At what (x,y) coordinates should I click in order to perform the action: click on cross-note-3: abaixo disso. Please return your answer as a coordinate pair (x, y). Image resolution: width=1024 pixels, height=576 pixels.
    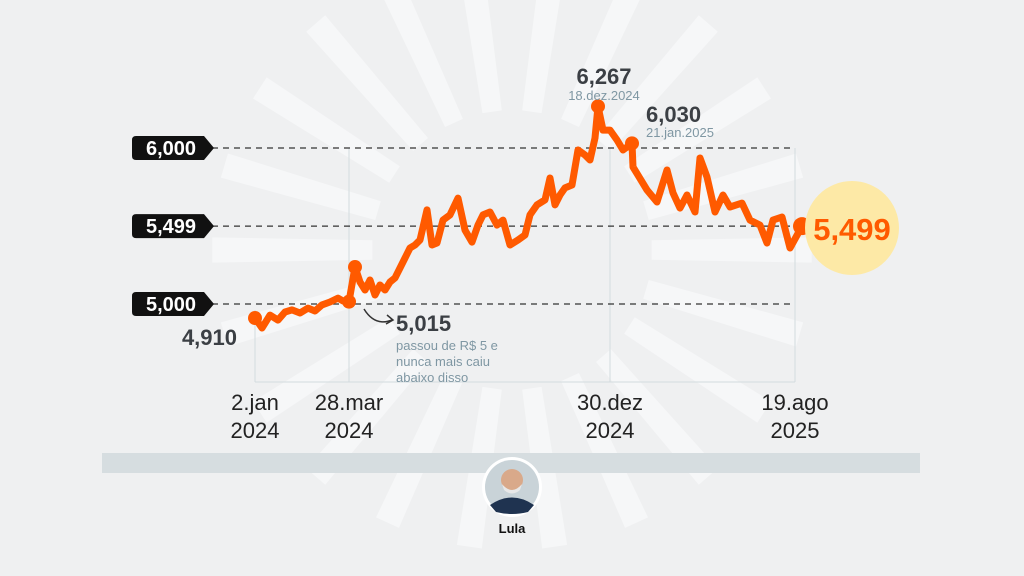
    Looking at the image, I should click on (432, 377).